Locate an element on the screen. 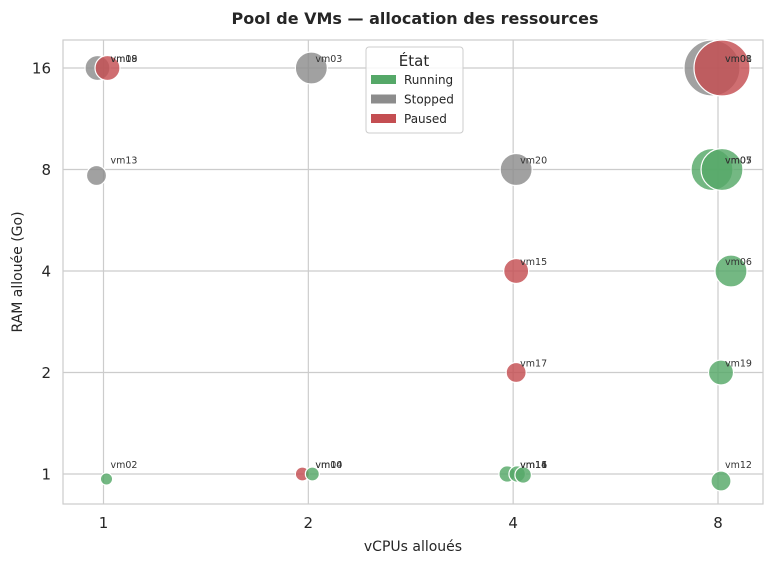  x-tick-label: 8 is located at coordinates (718, 523).